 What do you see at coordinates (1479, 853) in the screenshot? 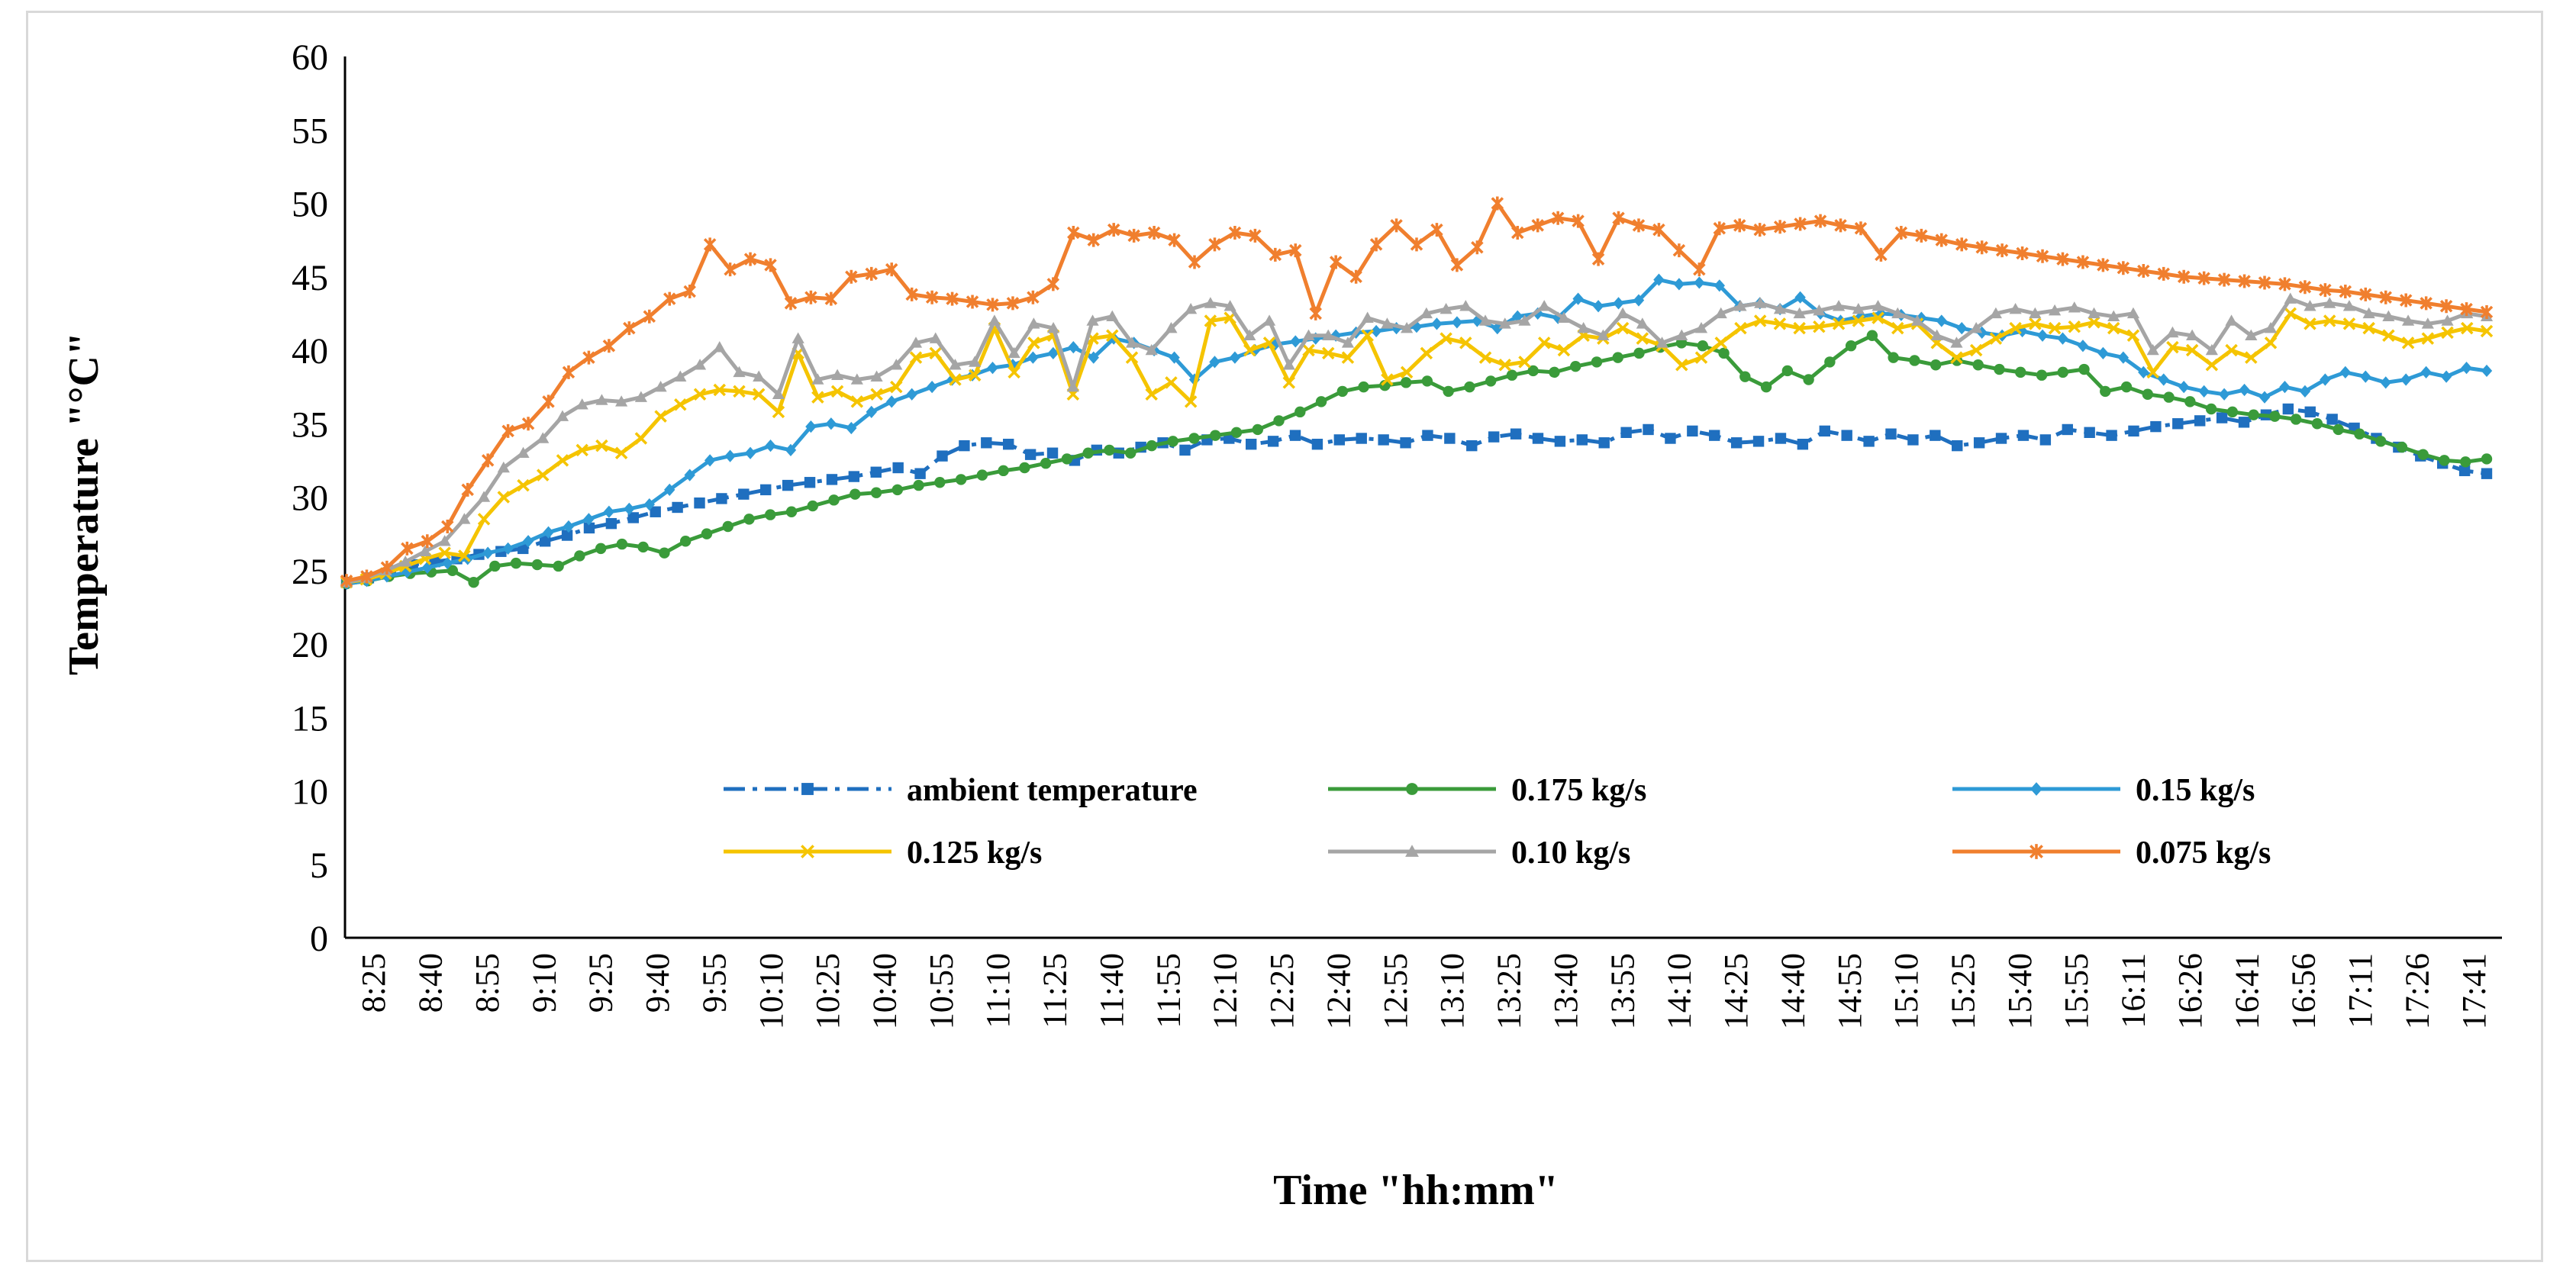
I see `legend-item: 0.10 kg/s` at bounding box center [1479, 853].